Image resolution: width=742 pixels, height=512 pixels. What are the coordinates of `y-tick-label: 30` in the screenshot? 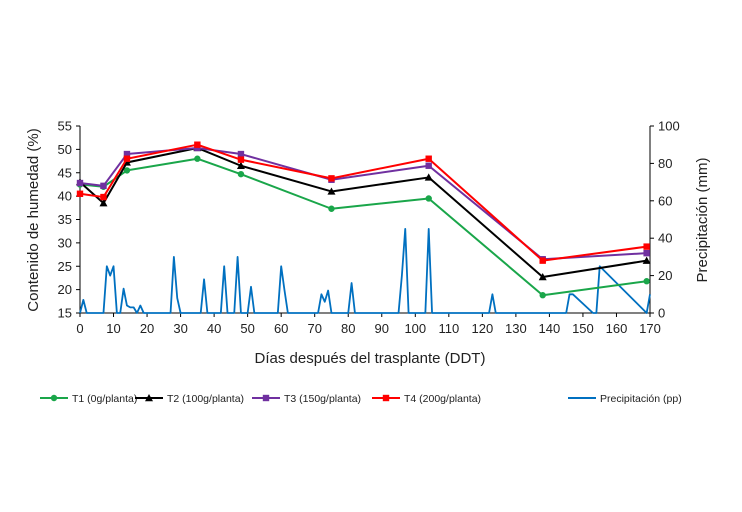 It's located at (65, 242).